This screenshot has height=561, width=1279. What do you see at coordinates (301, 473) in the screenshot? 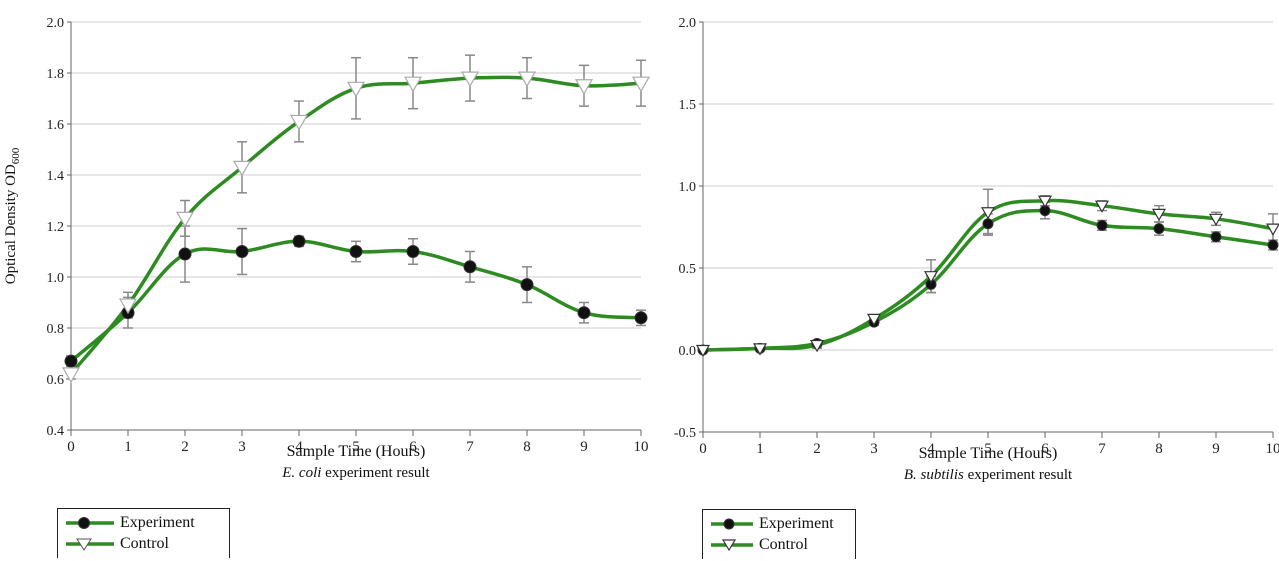
I see `caption-organism: E. coli` at bounding box center [301, 473].